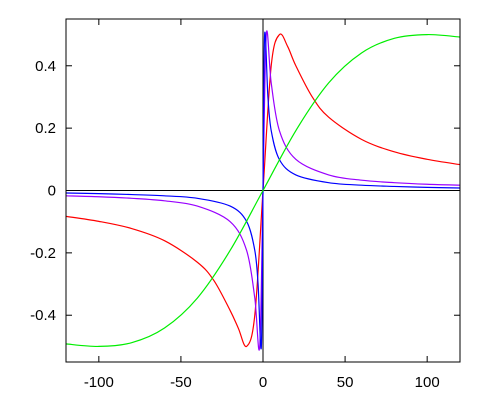  I want to click on y-tick-label: -0.4, so click(43, 315).